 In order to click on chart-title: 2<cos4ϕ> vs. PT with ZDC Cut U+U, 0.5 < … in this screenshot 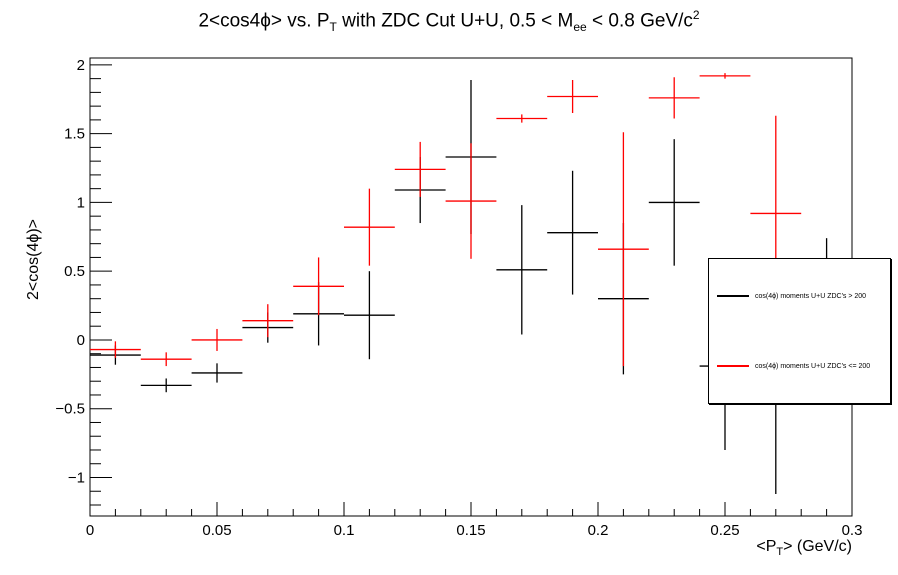, I will do `click(449, 21)`.